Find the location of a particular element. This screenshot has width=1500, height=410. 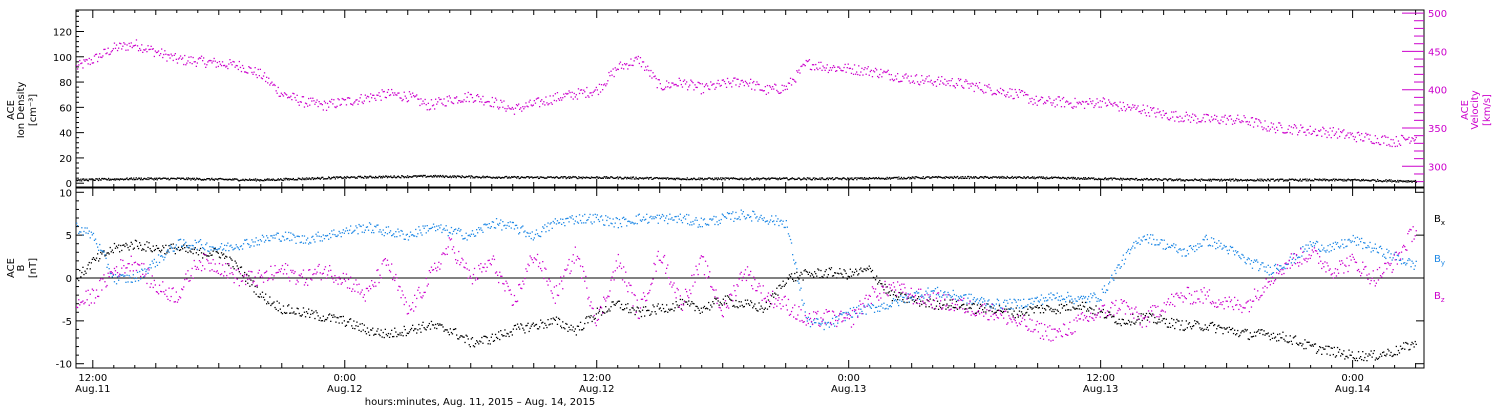

velocity-tick-label: 450 is located at coordinates (1437, 52).